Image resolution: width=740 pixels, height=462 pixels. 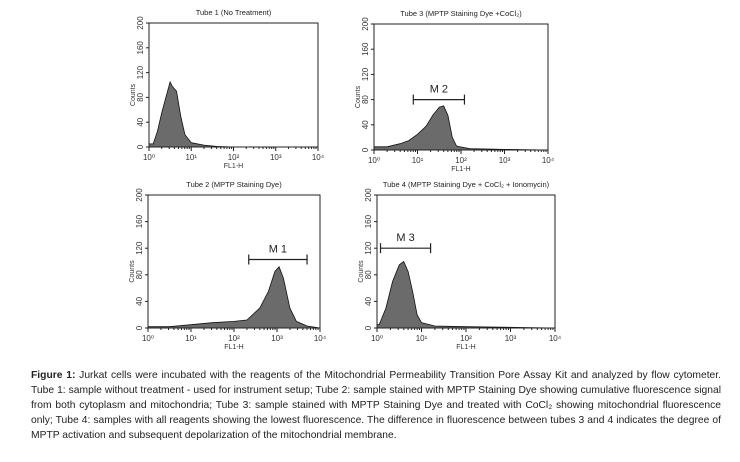 What do you see at coordinates (461, 13) in the screenshot?
I see `panel-title: Tube 3 (MPTP Staining Dye +CoCl₂)` at bounding box center [461, 13].